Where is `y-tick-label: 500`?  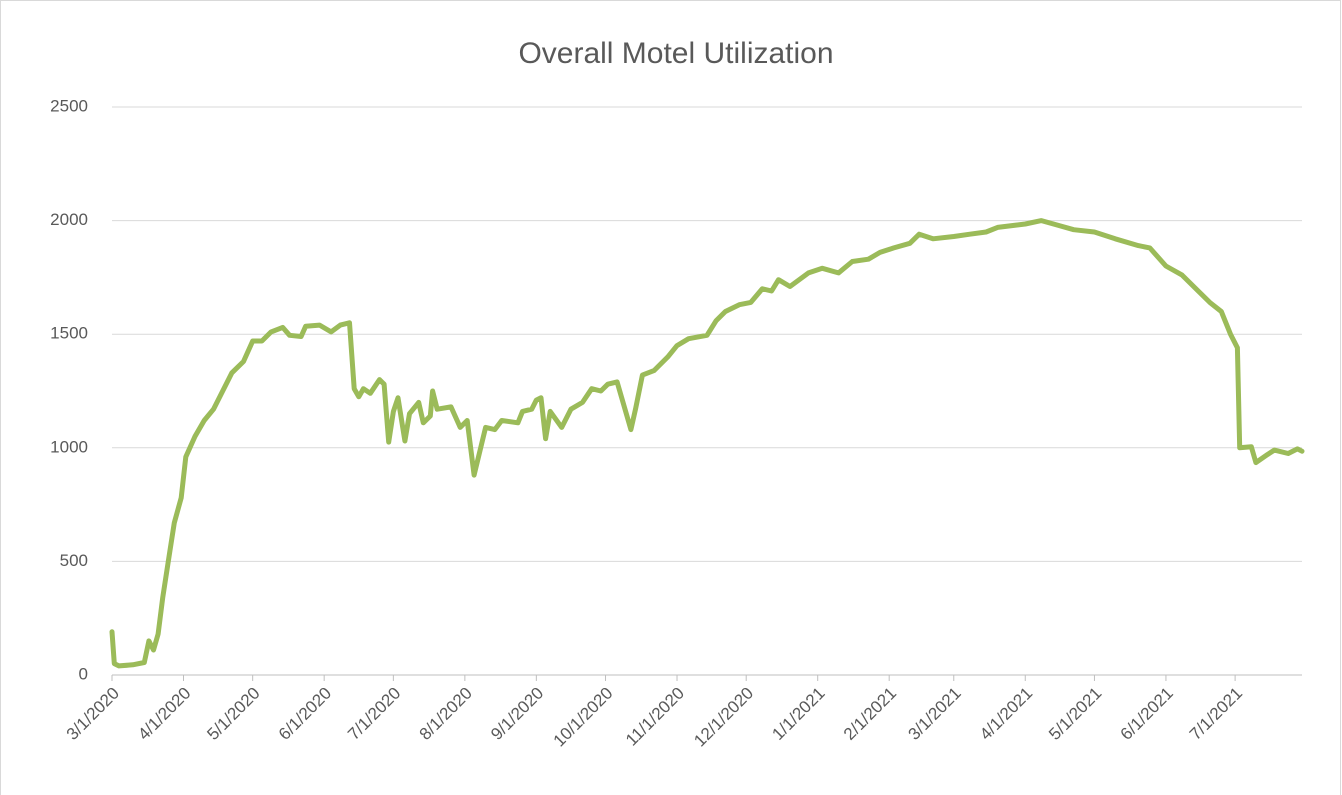
y-tick-label: 500 is located at coordinates (74, 560).